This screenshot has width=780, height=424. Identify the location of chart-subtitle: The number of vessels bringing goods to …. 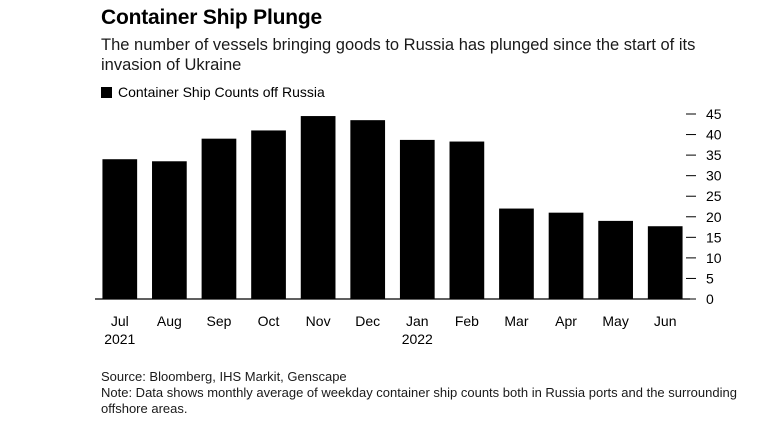
(398, 55).